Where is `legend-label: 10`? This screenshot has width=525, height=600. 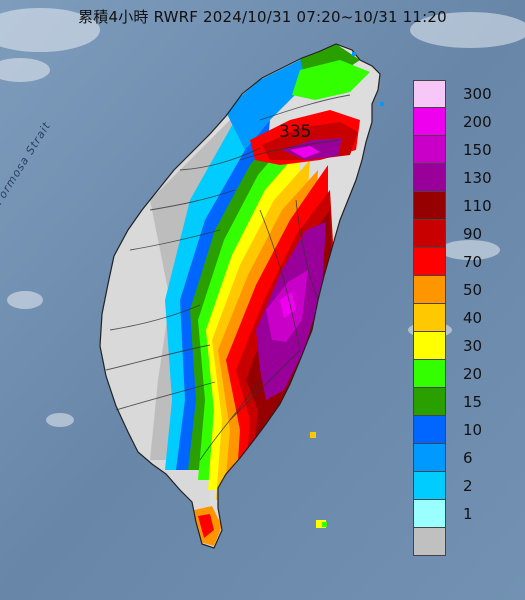 legend-label: 10 is located at coordinates (473, 430).